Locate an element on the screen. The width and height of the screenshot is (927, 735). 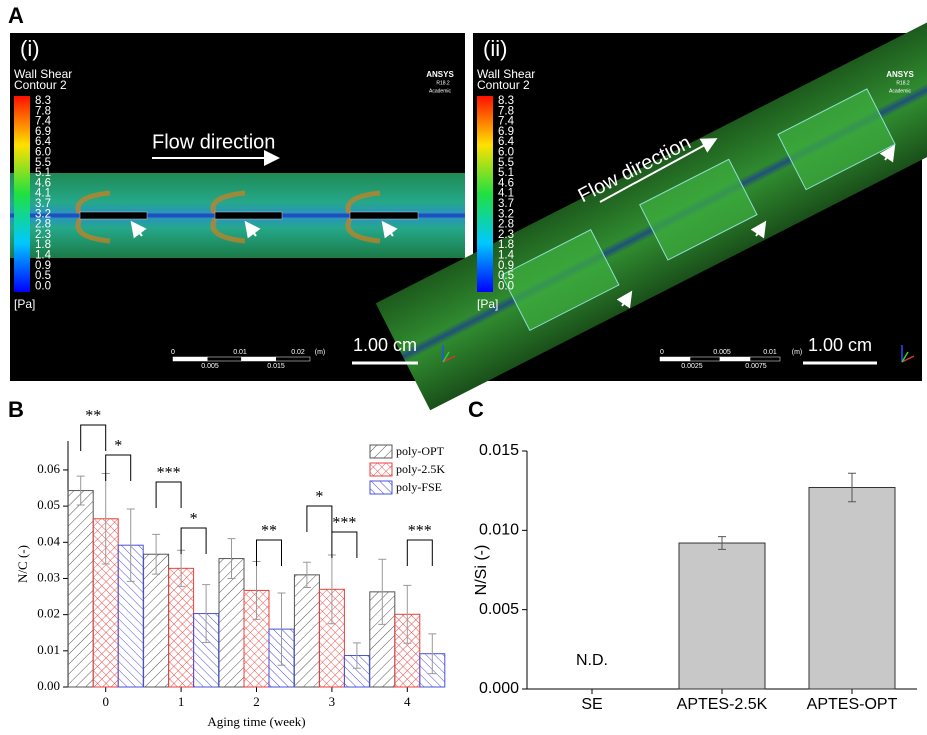
colorbar-label: 6.0 is located at coordinates (43, 153).